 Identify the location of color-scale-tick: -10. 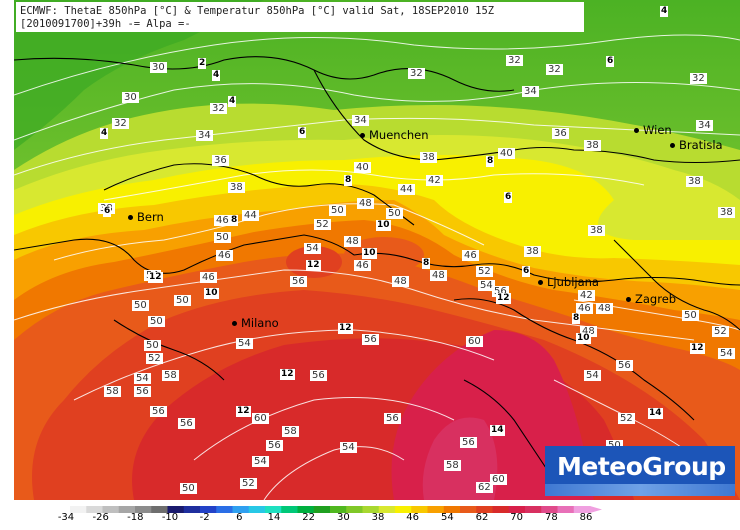
(170, 517).